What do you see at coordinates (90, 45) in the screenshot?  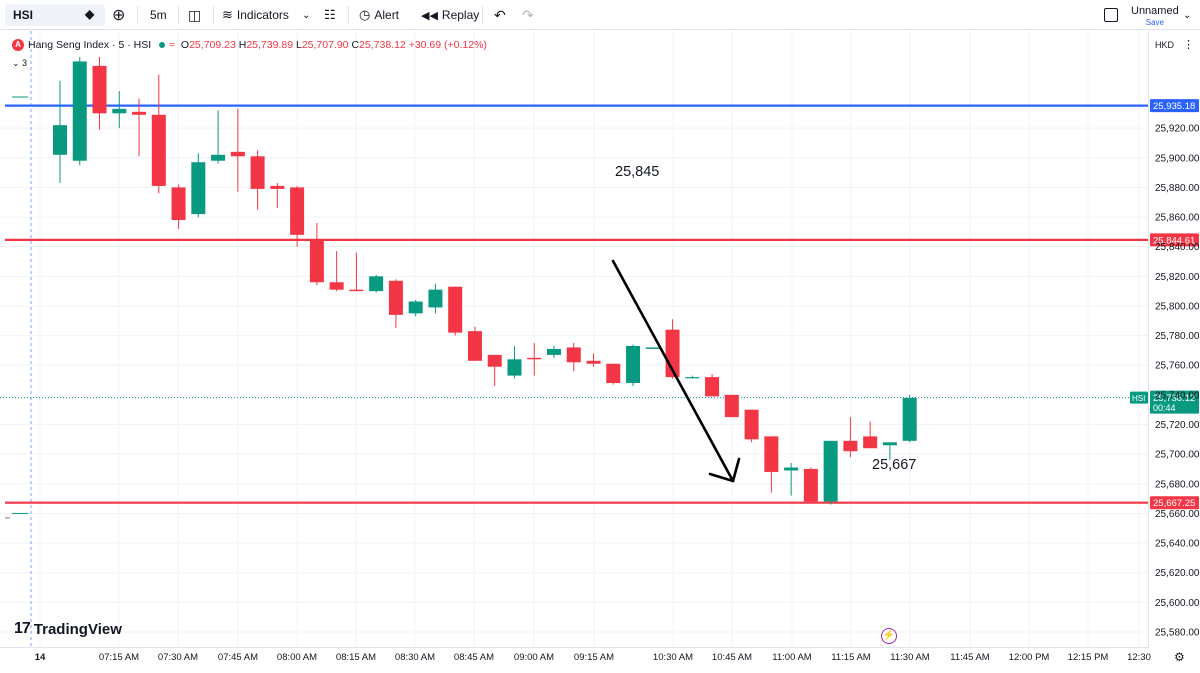 I see `legend-title: Hang Seng Index · 5 · HSI` at bounding box center [90, 45].